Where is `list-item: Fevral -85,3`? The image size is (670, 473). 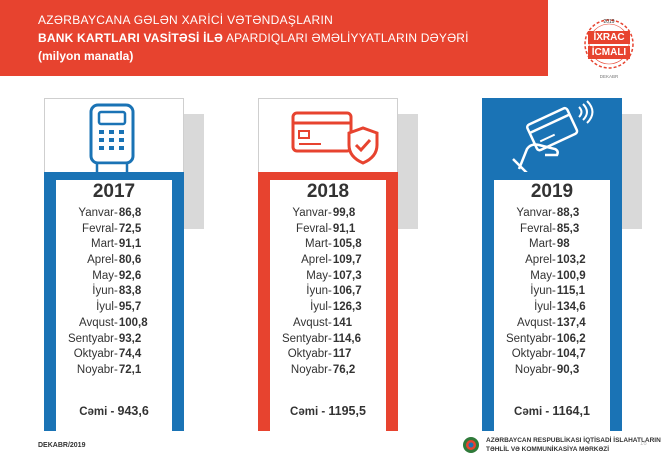 list-item: Fevral -85,3 is located at coordinates (544, 231).